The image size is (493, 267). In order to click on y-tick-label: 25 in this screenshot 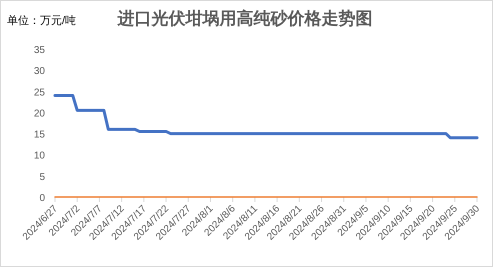, I will do `click(40, 92)`.